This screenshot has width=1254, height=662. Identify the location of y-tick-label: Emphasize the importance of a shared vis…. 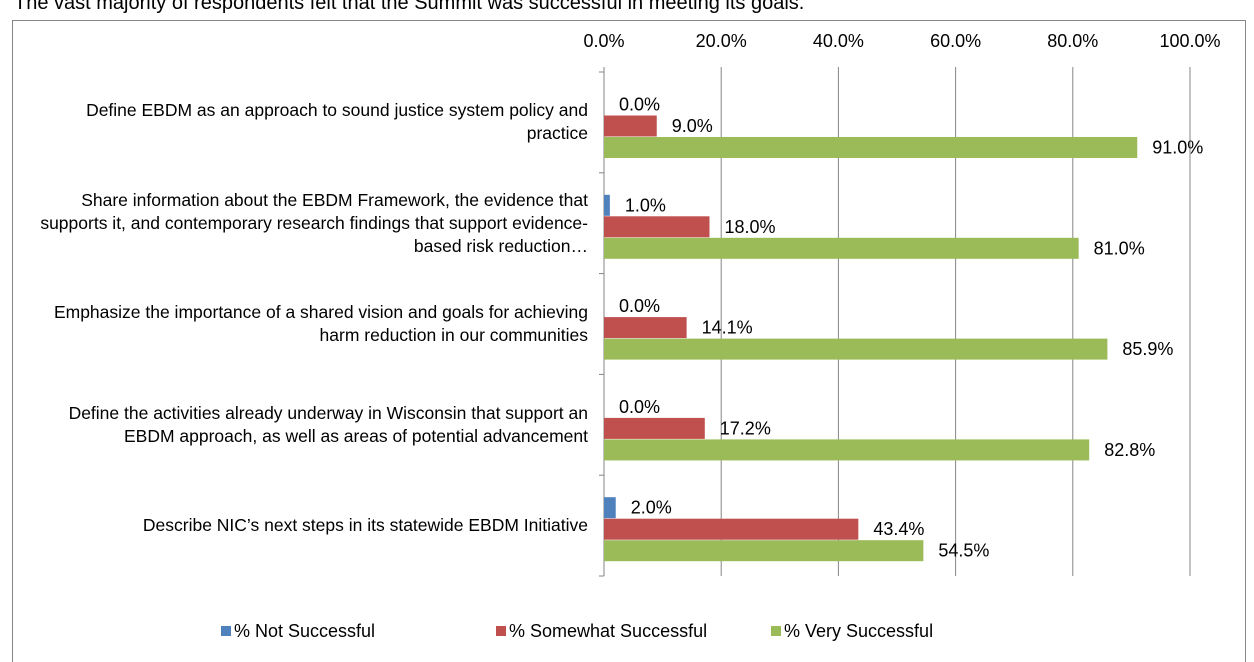
(320, 323).